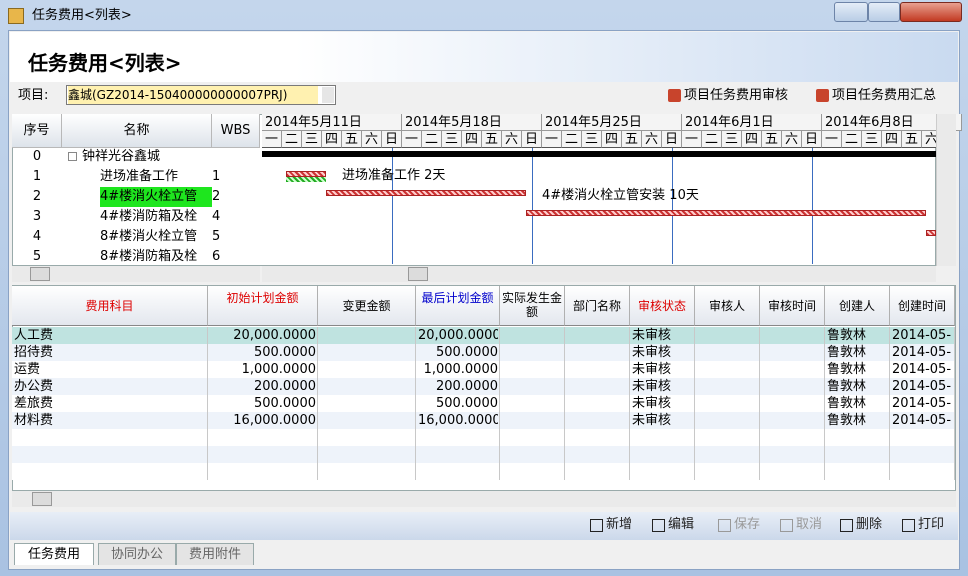 The width and height of the screenshot is (968, 576). Describe the element at coordinates (37, 236) in the screenshot. I see `row-number: 4` at that location.